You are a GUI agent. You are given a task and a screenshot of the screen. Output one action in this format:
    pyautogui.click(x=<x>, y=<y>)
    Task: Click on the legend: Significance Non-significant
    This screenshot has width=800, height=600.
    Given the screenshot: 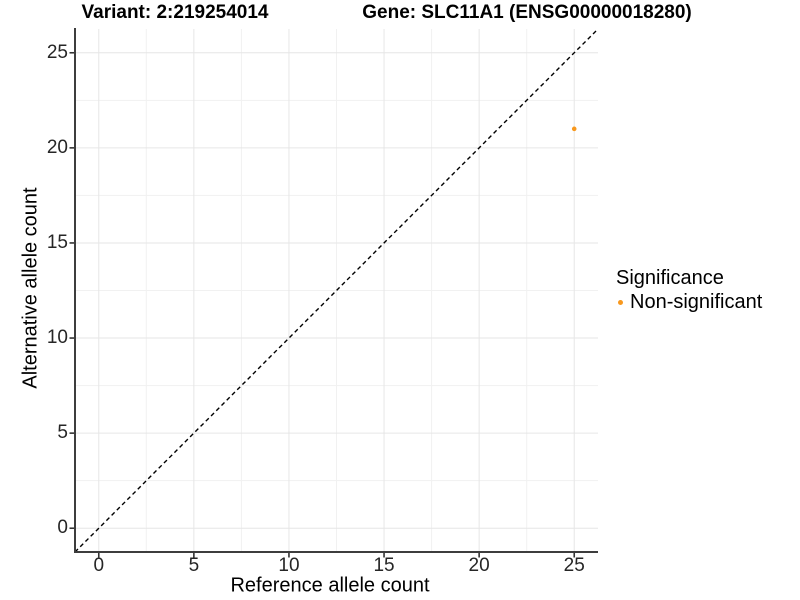 What is the action you would take?
    pyautogui.click(x=687, y=290)
    